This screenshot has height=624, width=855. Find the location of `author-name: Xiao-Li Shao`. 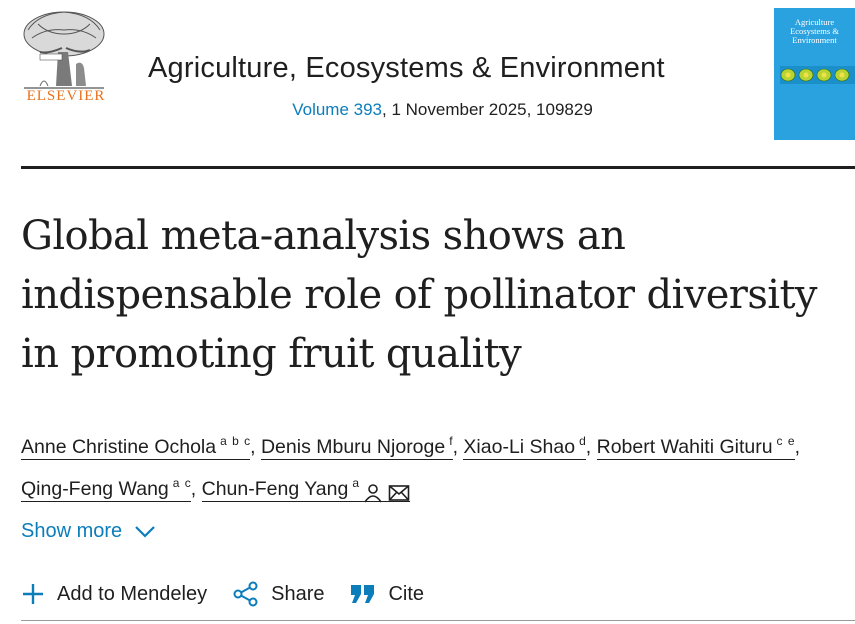

author-name: Xiao-Li Shao is located at coordinates (519, 447).